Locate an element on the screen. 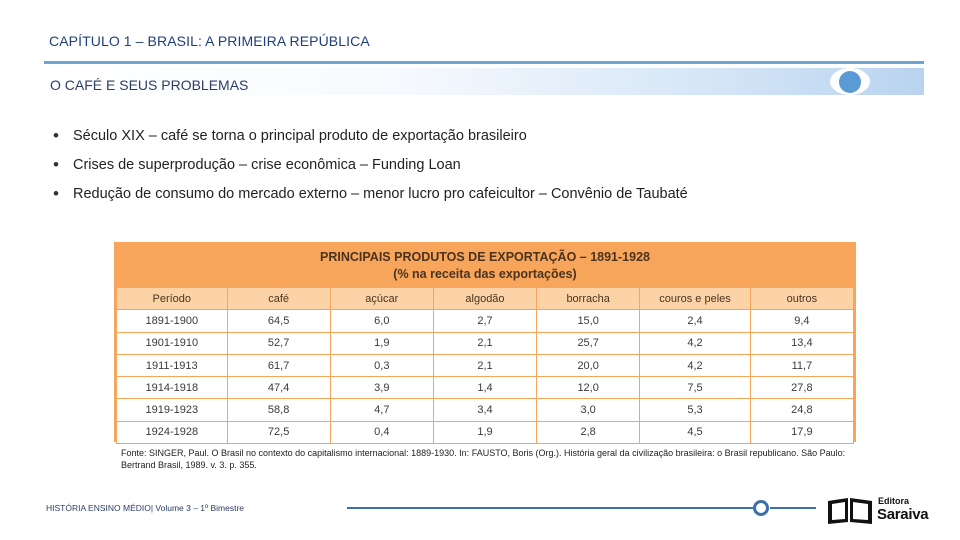 The width and height of the screenshot is (960, 540). table-cell: 15,0 is located at coordinates (588, 321).